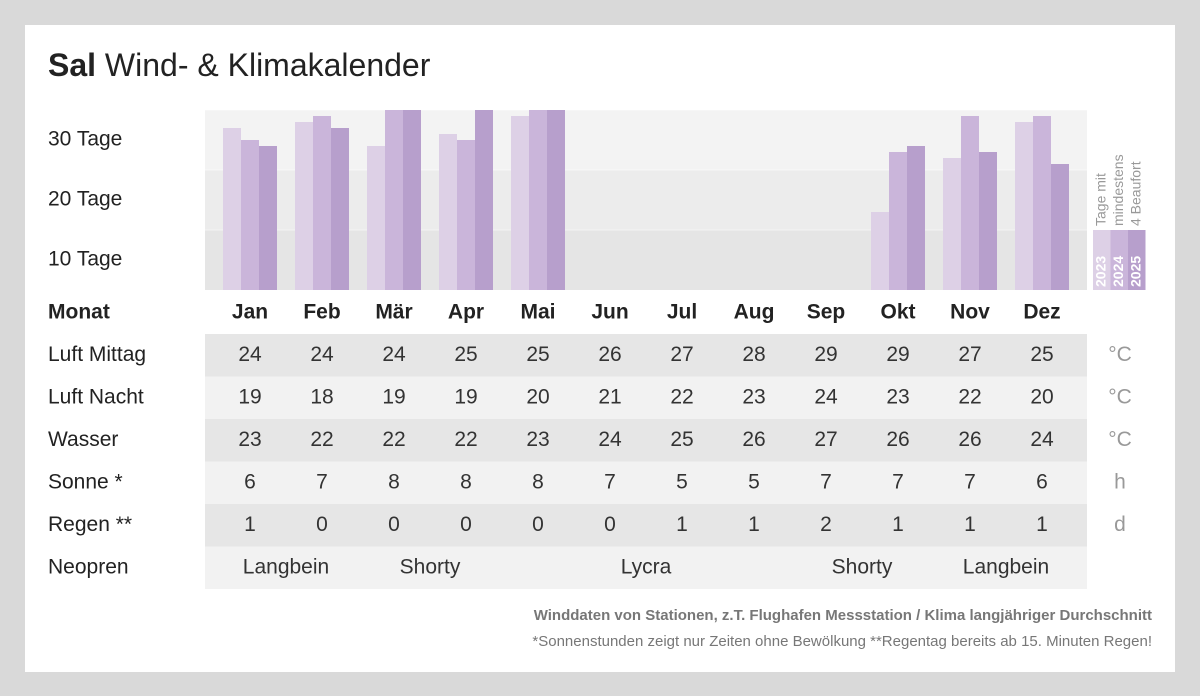 This screenshot has width=1200, height=696. What do you see at coordinates (826, 524) in the screenshot?
I see `cell: 2` at bounding box center [826, 524].